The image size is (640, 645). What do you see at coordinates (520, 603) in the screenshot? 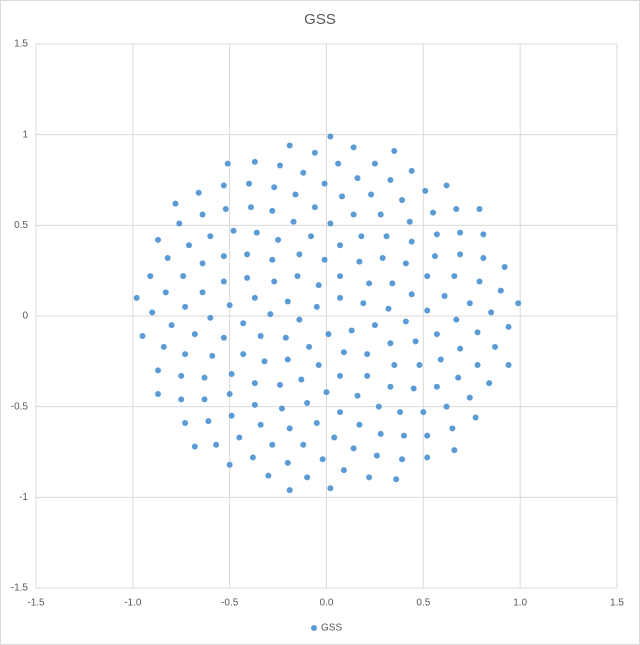
I see `x-tick-label: 1.0` at bounding box center [520, 603].